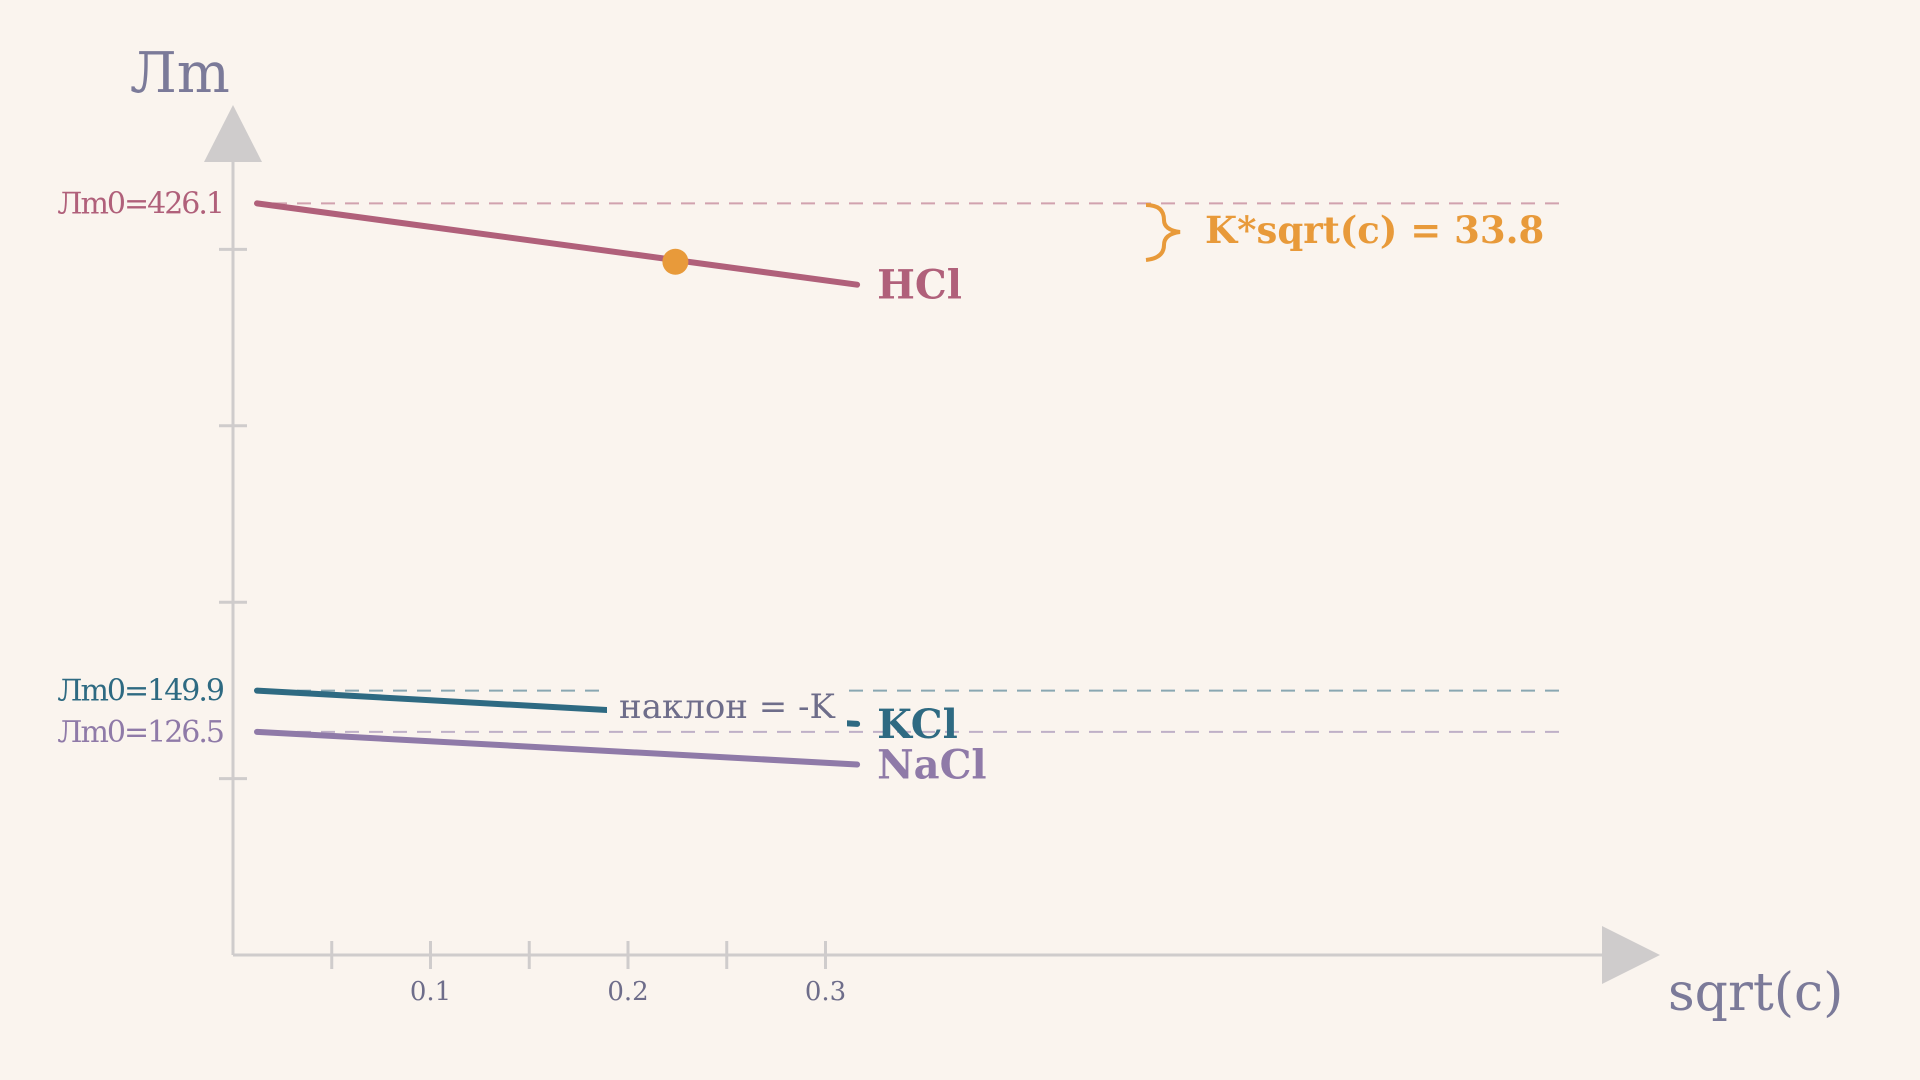  Describe the element at coordinates (140, 732) in the screenshot. I see `nacl-intercept-label: Лm0=126.5` at that location.